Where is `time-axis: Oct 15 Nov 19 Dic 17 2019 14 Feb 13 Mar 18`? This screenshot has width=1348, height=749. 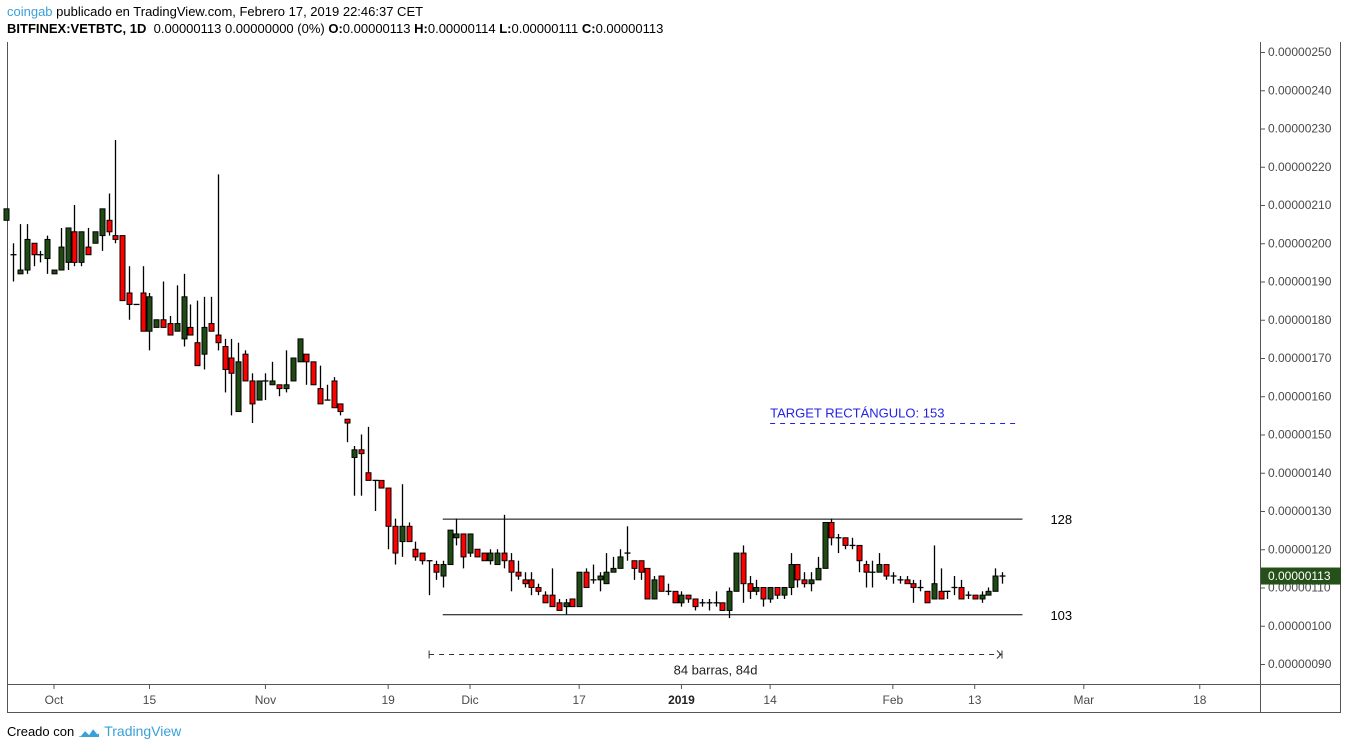
time-axis: Oct 15 Nov 19 Dic 17 2019 14 Feb 13 Mar 18 is located at coordinates (626, 695).